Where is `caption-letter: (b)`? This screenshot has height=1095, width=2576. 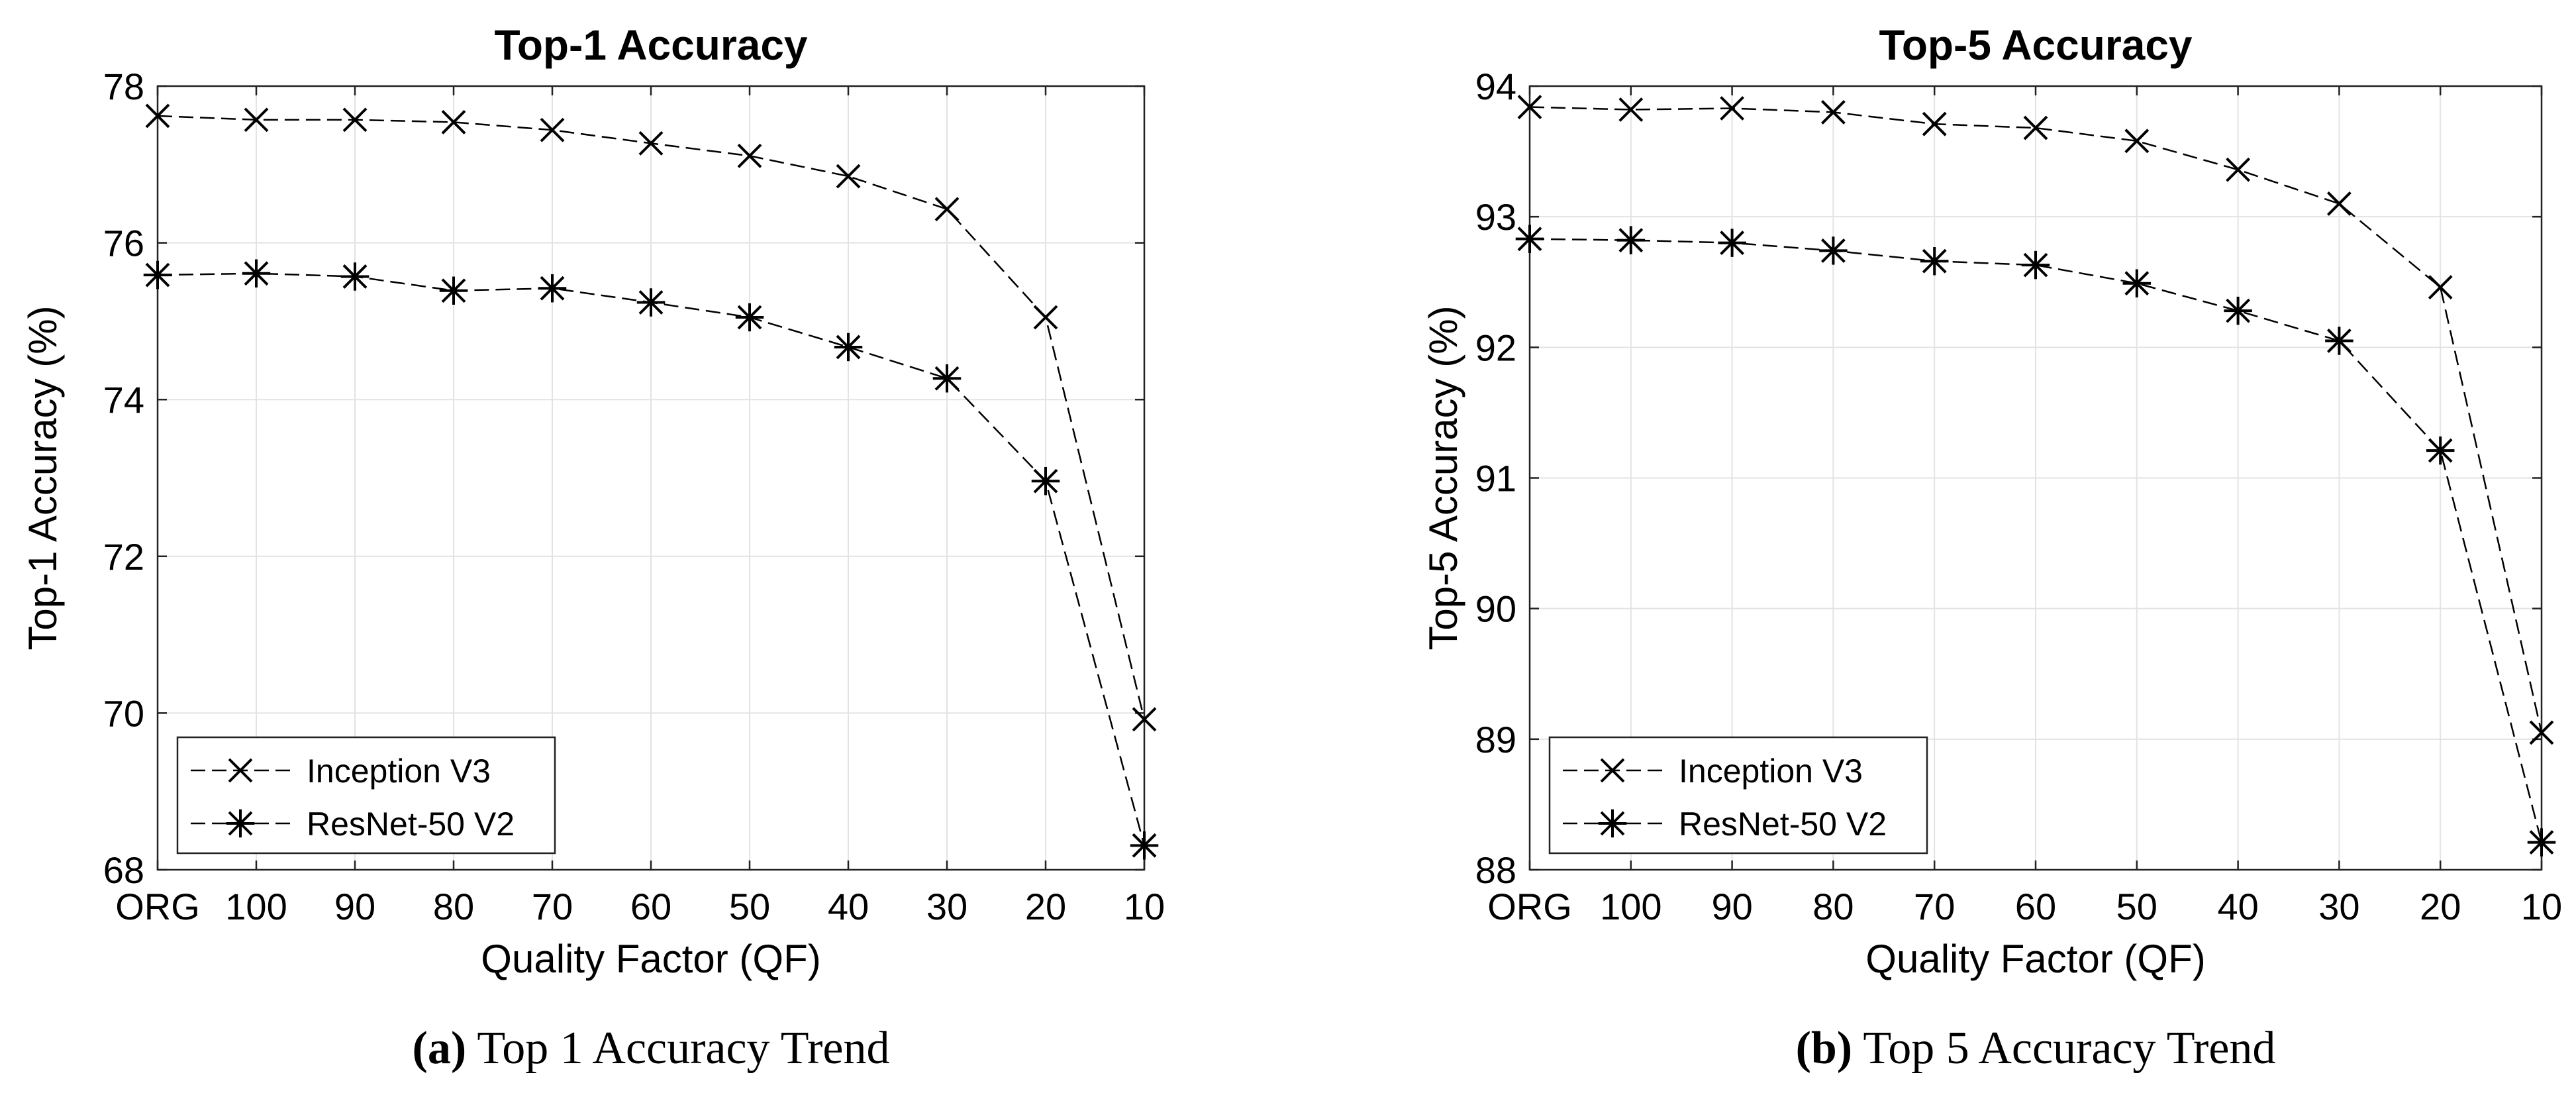
caption-letter: (b) is located at coordinates (1824, 1048).